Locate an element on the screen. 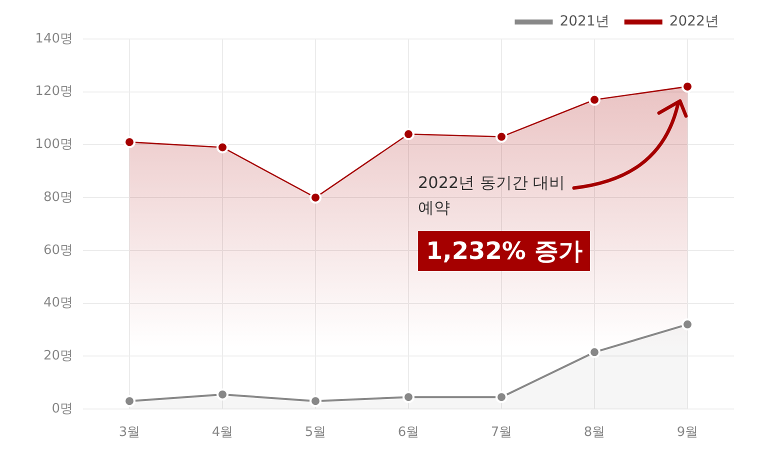 This screenshot has width=779, height=453. x-tick-label: 5월 is located at coordinates (315, 432).